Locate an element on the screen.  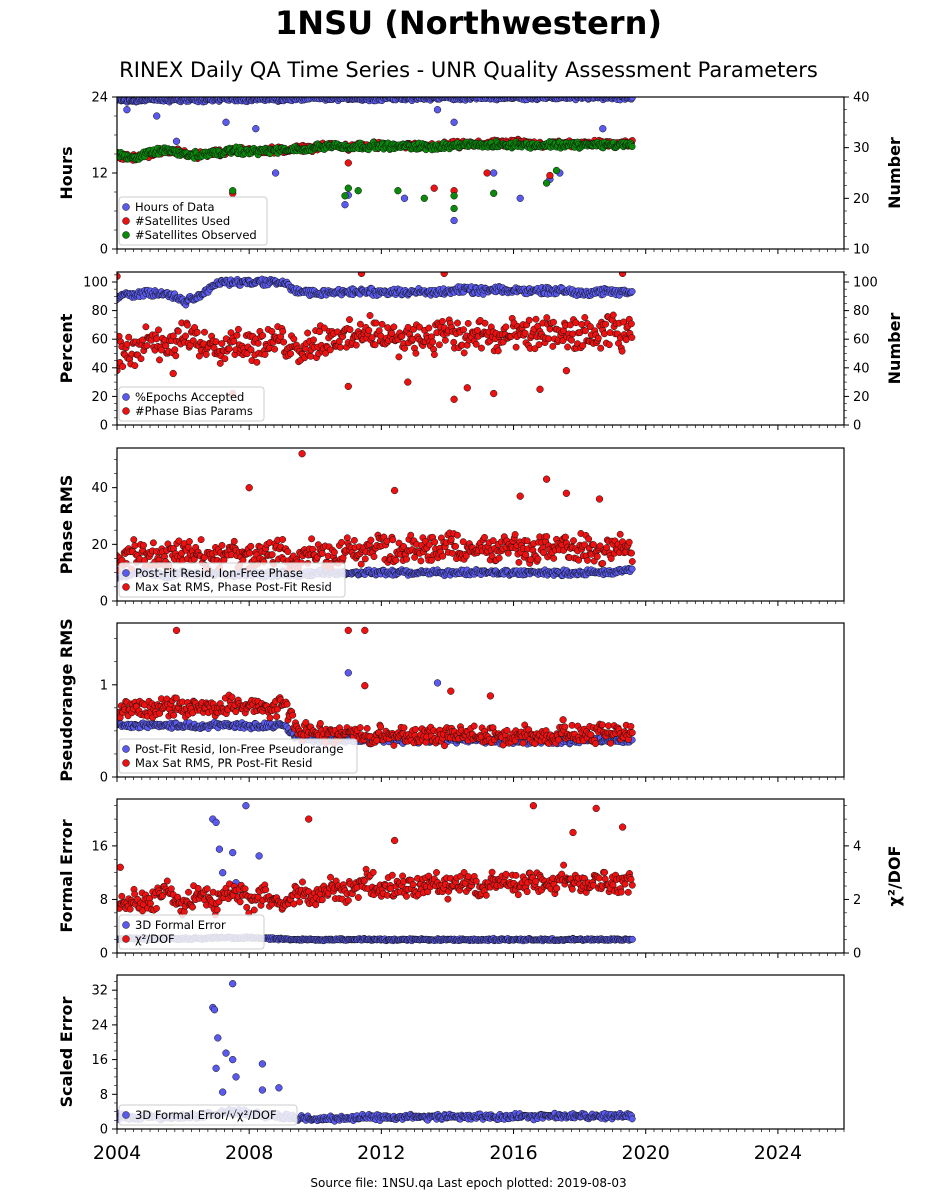
y-tick-label: 80 is located at coordinates (99, 311).